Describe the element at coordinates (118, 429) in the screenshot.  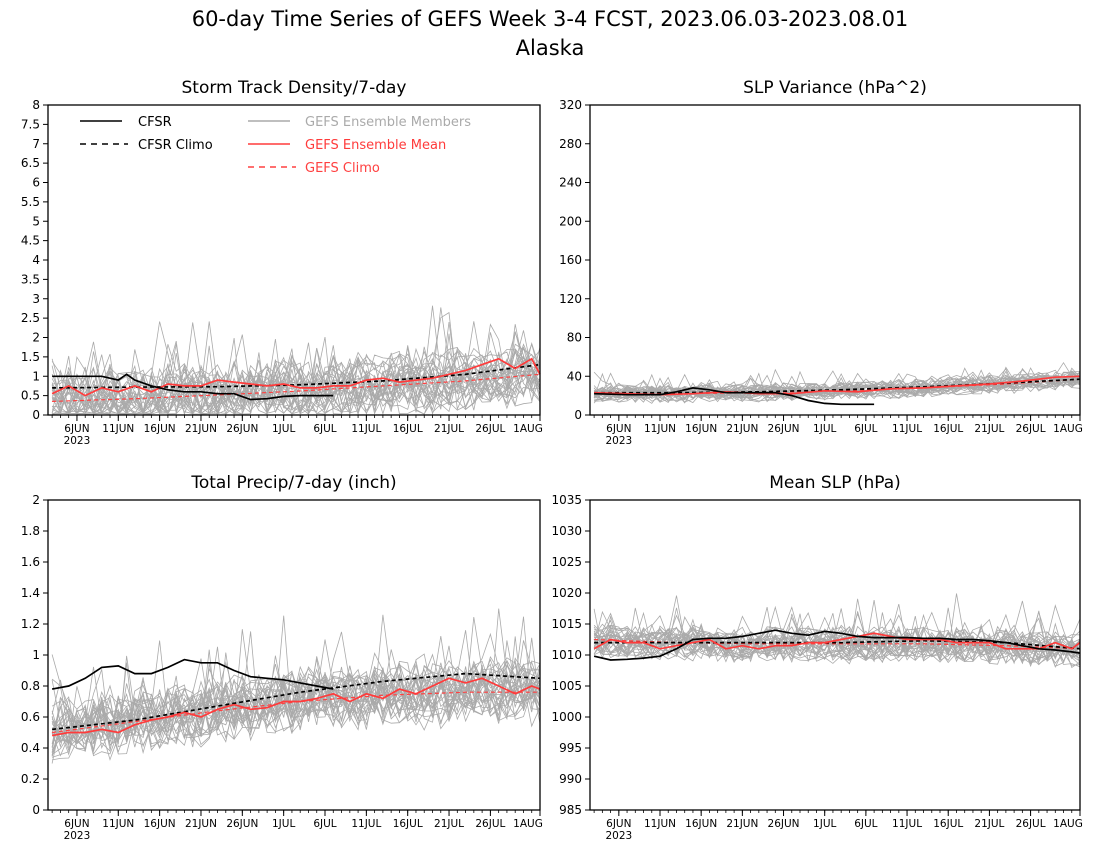
I see `storm-track-x-tick-label: 11JUN` at that location.